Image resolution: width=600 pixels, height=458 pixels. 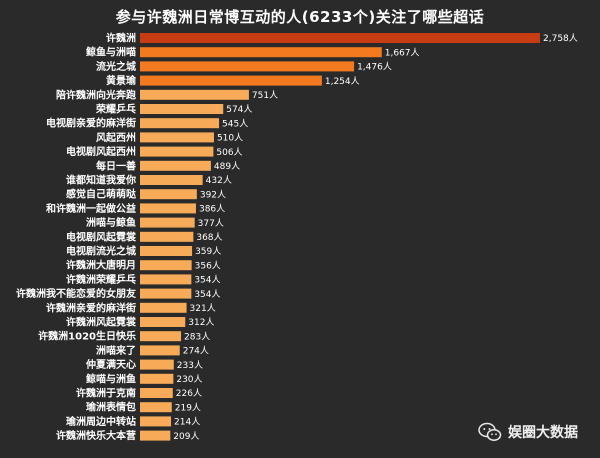 What do you see at coordinates (219, 180) in the screenshot?
I see `value-label: 432人` at bounding box center [219, 180].